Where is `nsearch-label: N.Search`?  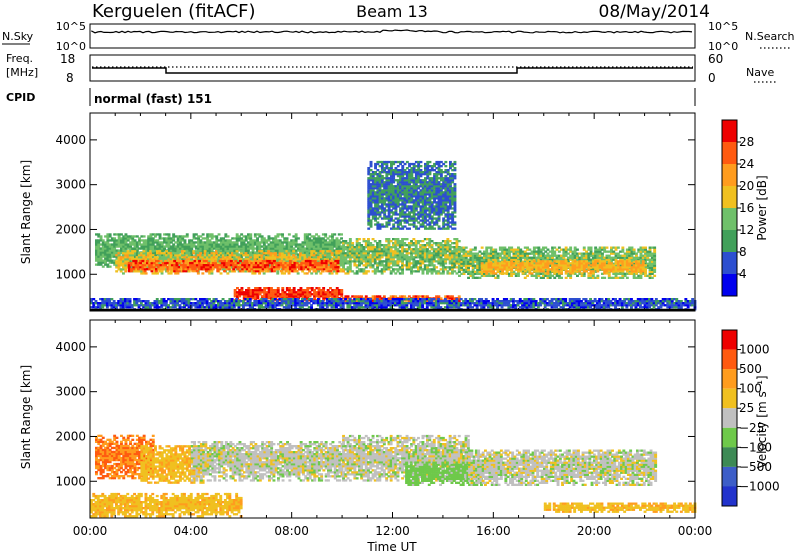 nsearch-label: N.Search is located at coordinates (770, 36).